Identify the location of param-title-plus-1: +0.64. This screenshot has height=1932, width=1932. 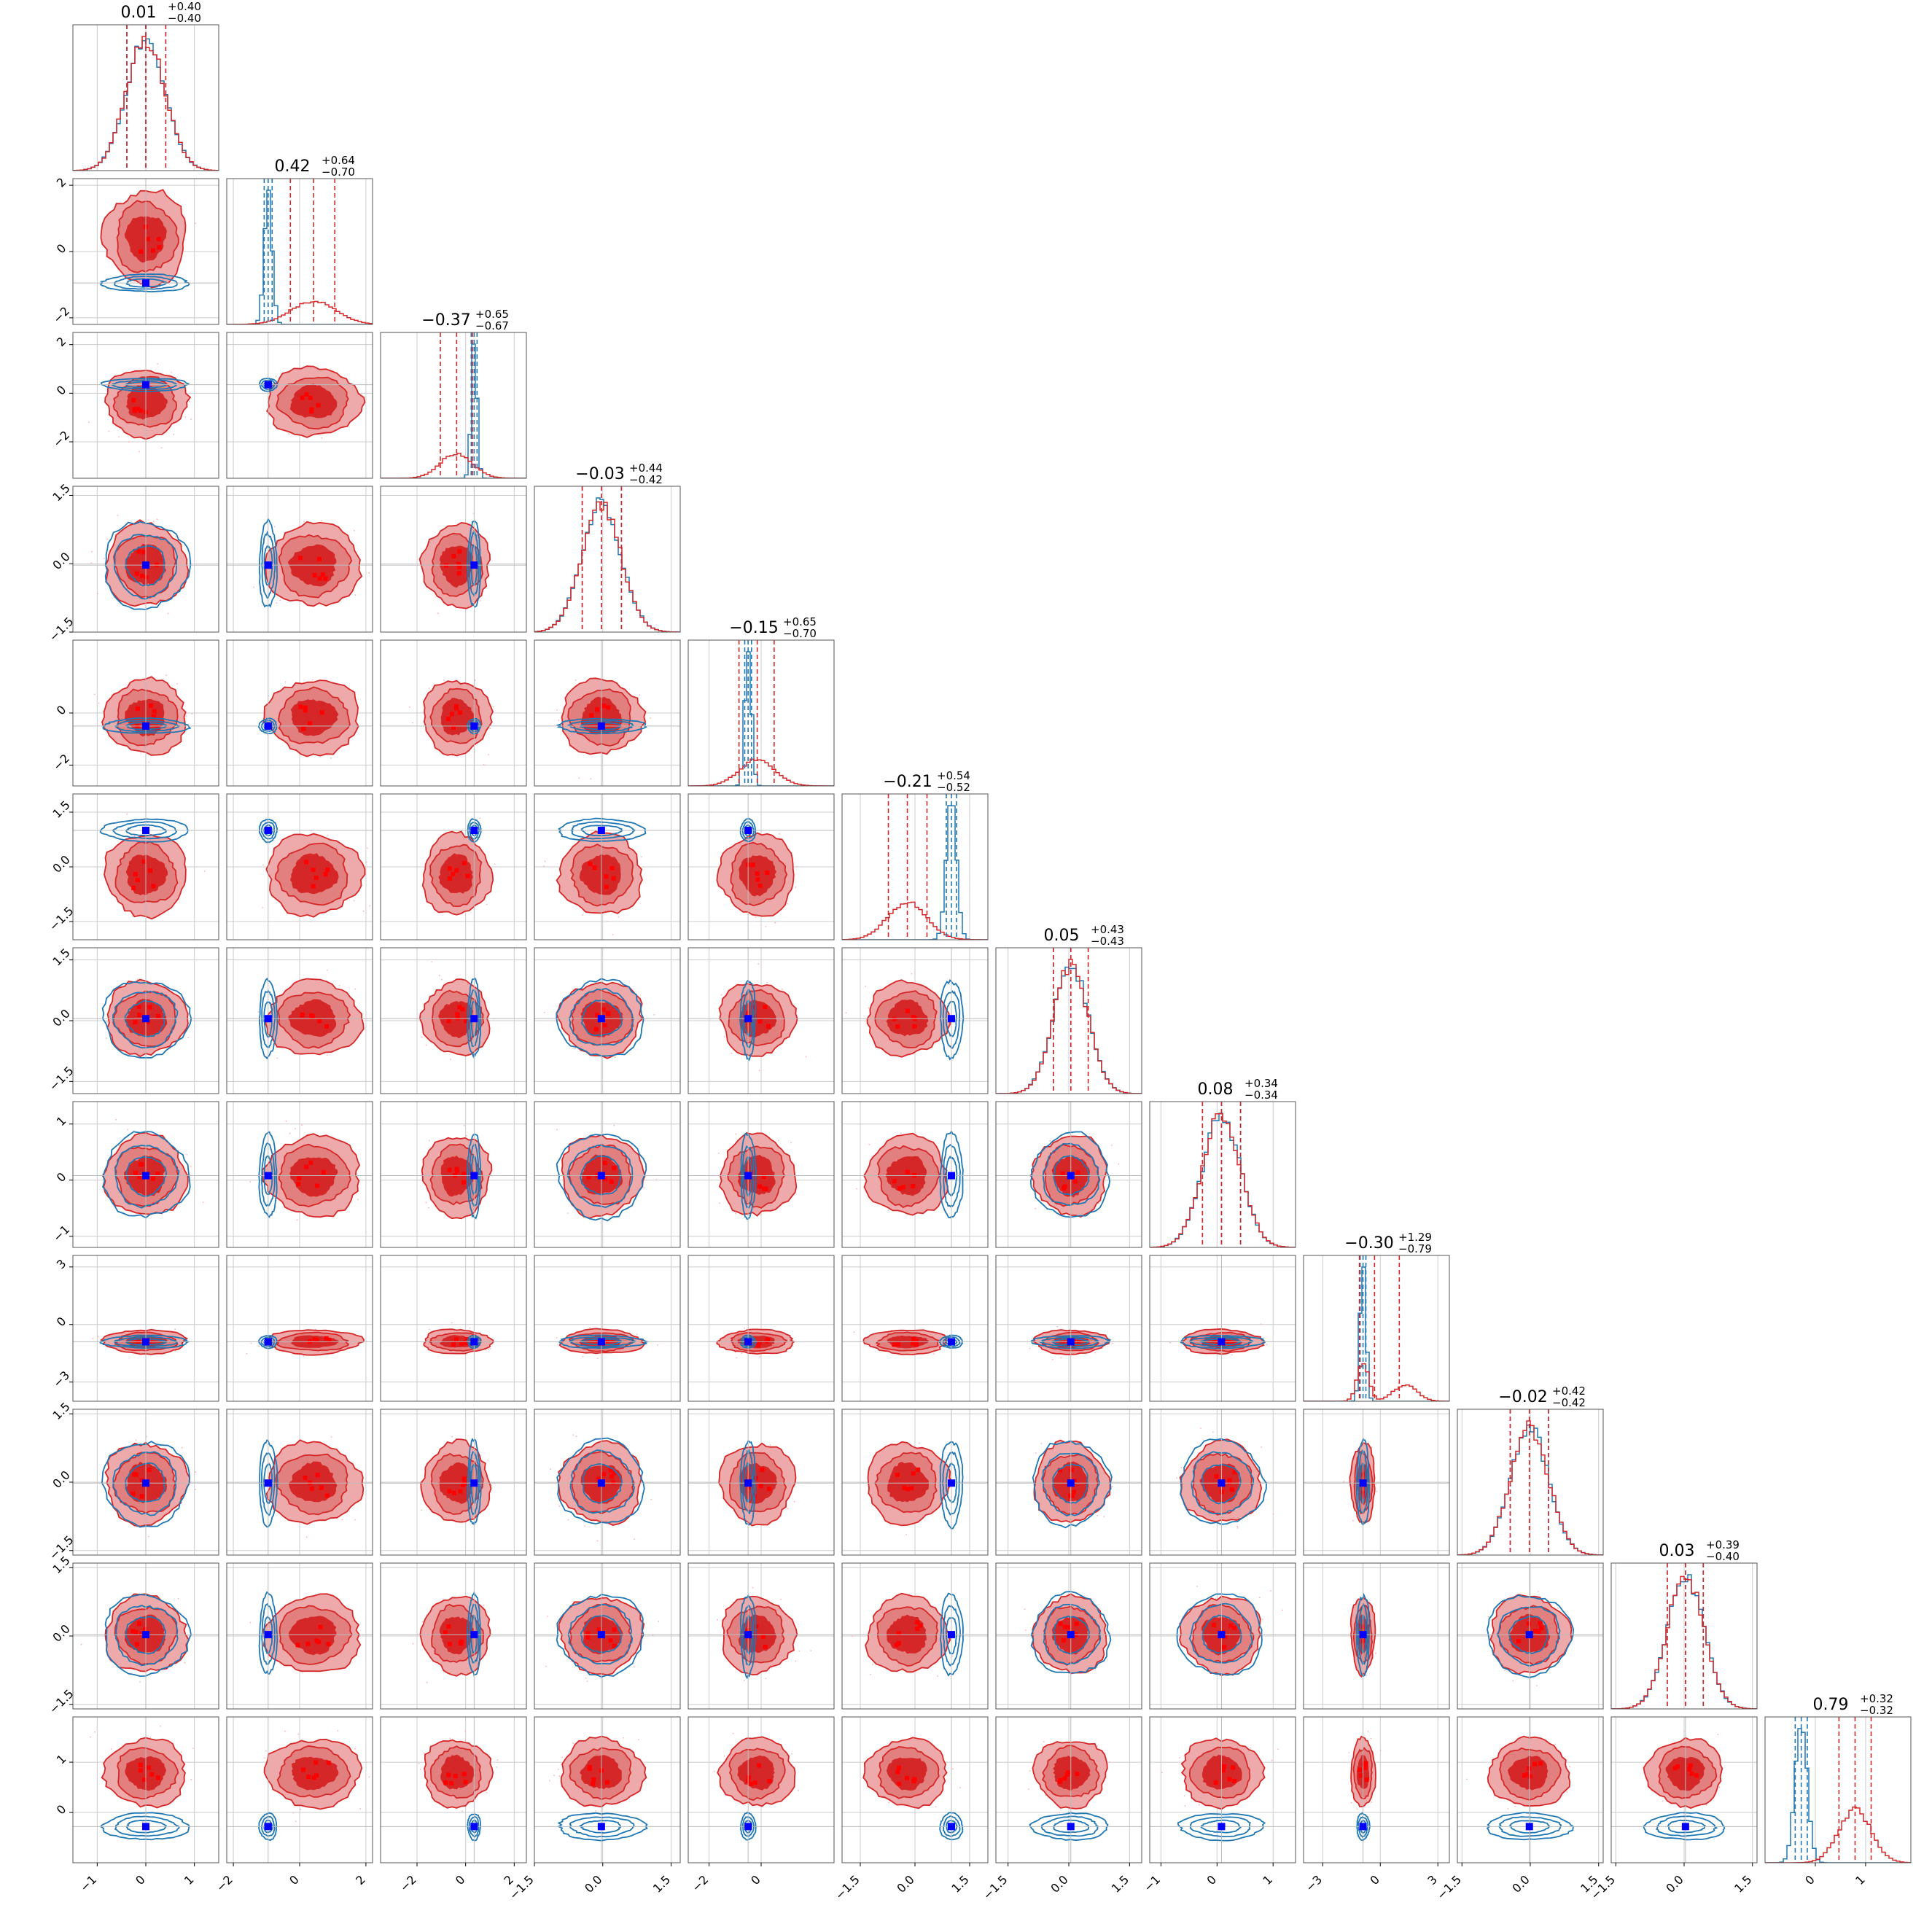
(338, 160).